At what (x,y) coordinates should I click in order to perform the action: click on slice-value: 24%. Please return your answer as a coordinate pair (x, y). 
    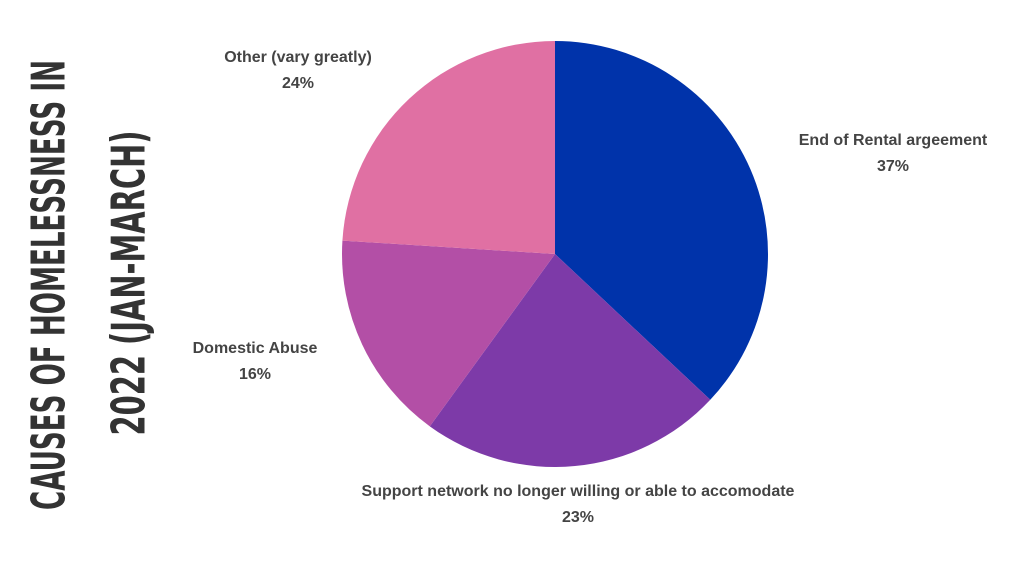
    Looking at the image, I should click on (298, 83).